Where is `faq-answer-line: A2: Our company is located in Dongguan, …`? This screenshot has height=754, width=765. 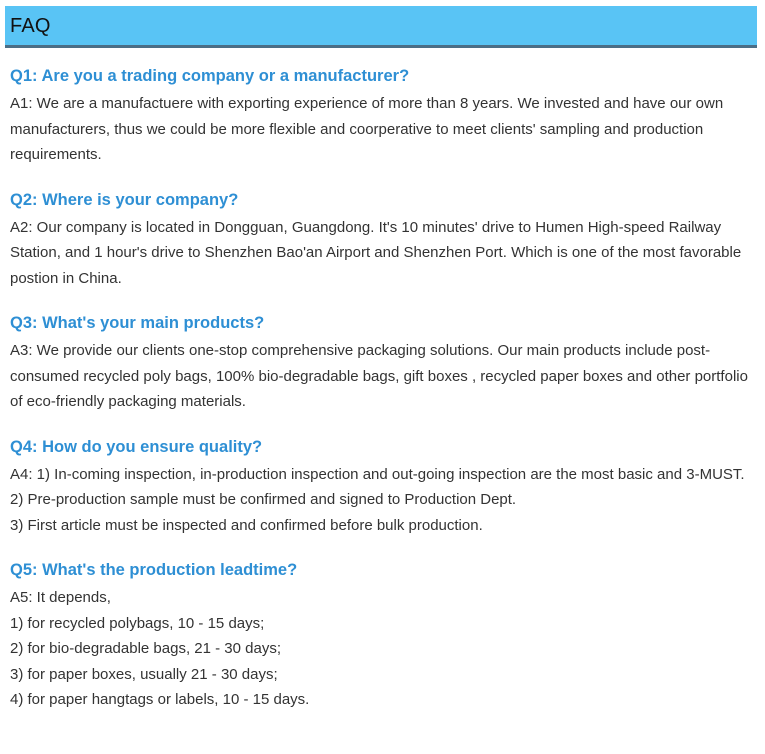 faq-answer-line: A2: Our company is located in Dongguan, … is located at coordinates (376, 252).